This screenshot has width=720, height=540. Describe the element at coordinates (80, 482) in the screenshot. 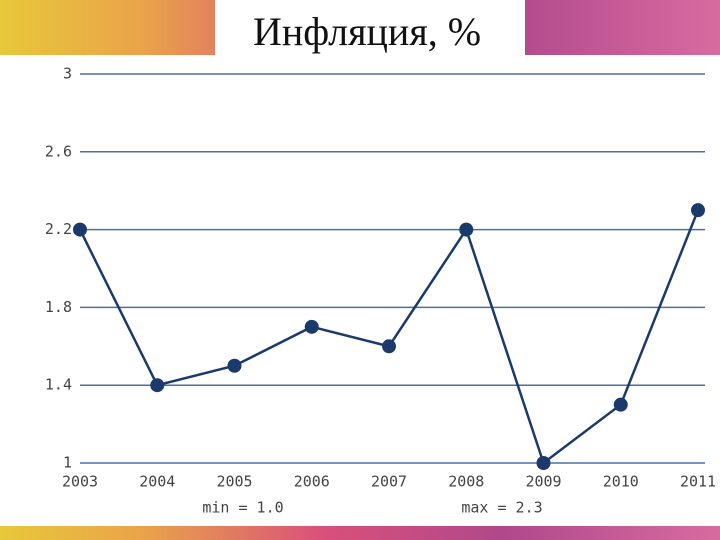

I see `x-tick-label: 2003` at that location.